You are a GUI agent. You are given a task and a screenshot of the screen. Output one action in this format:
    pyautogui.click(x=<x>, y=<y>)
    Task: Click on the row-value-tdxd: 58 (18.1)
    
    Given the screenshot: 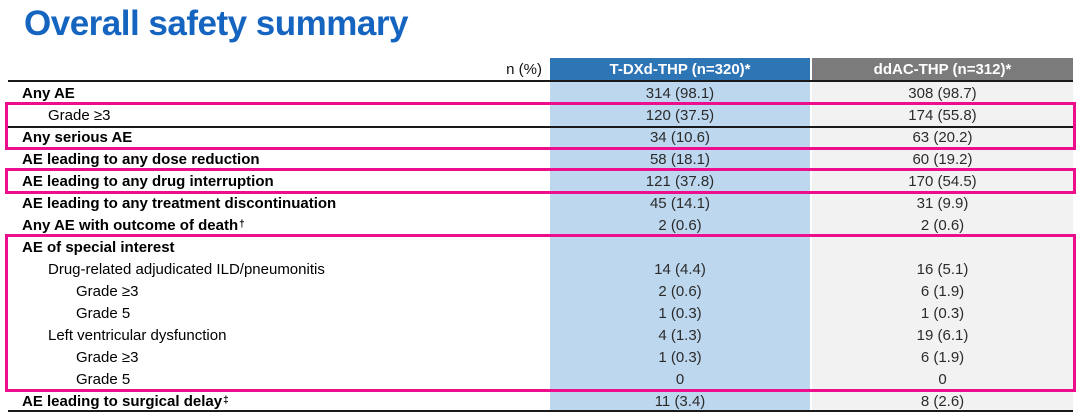 What is the action you would take?
    pyautogui.click(x=680, y=159)
    